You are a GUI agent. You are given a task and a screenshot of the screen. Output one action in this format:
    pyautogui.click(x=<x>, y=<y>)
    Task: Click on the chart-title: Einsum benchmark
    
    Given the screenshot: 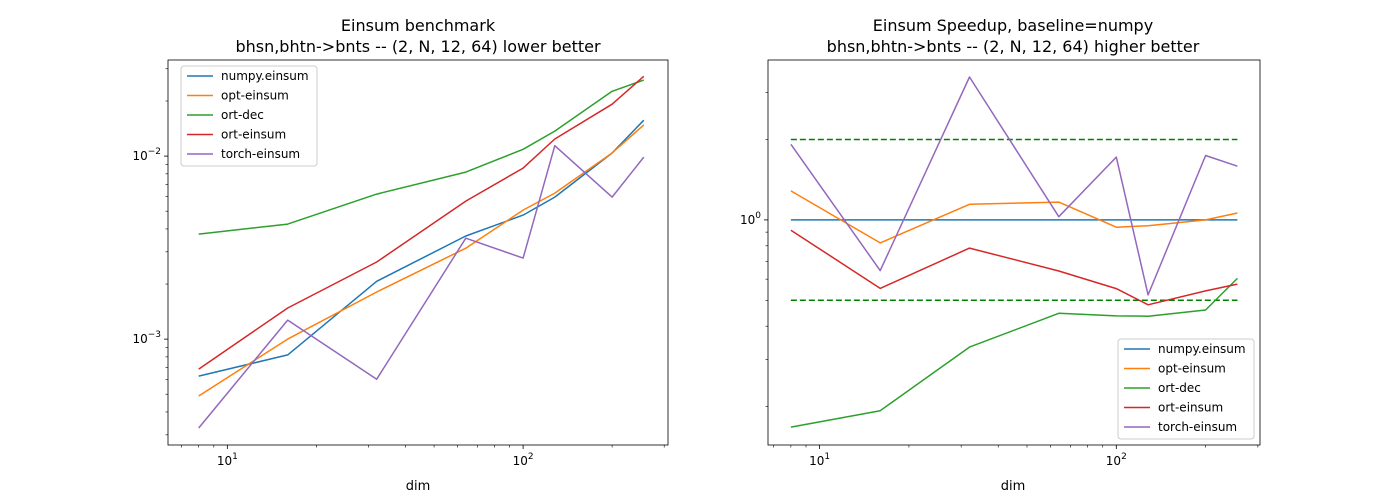 What is the action you would take?
    pyautogui.click(x=418, y=25)
    